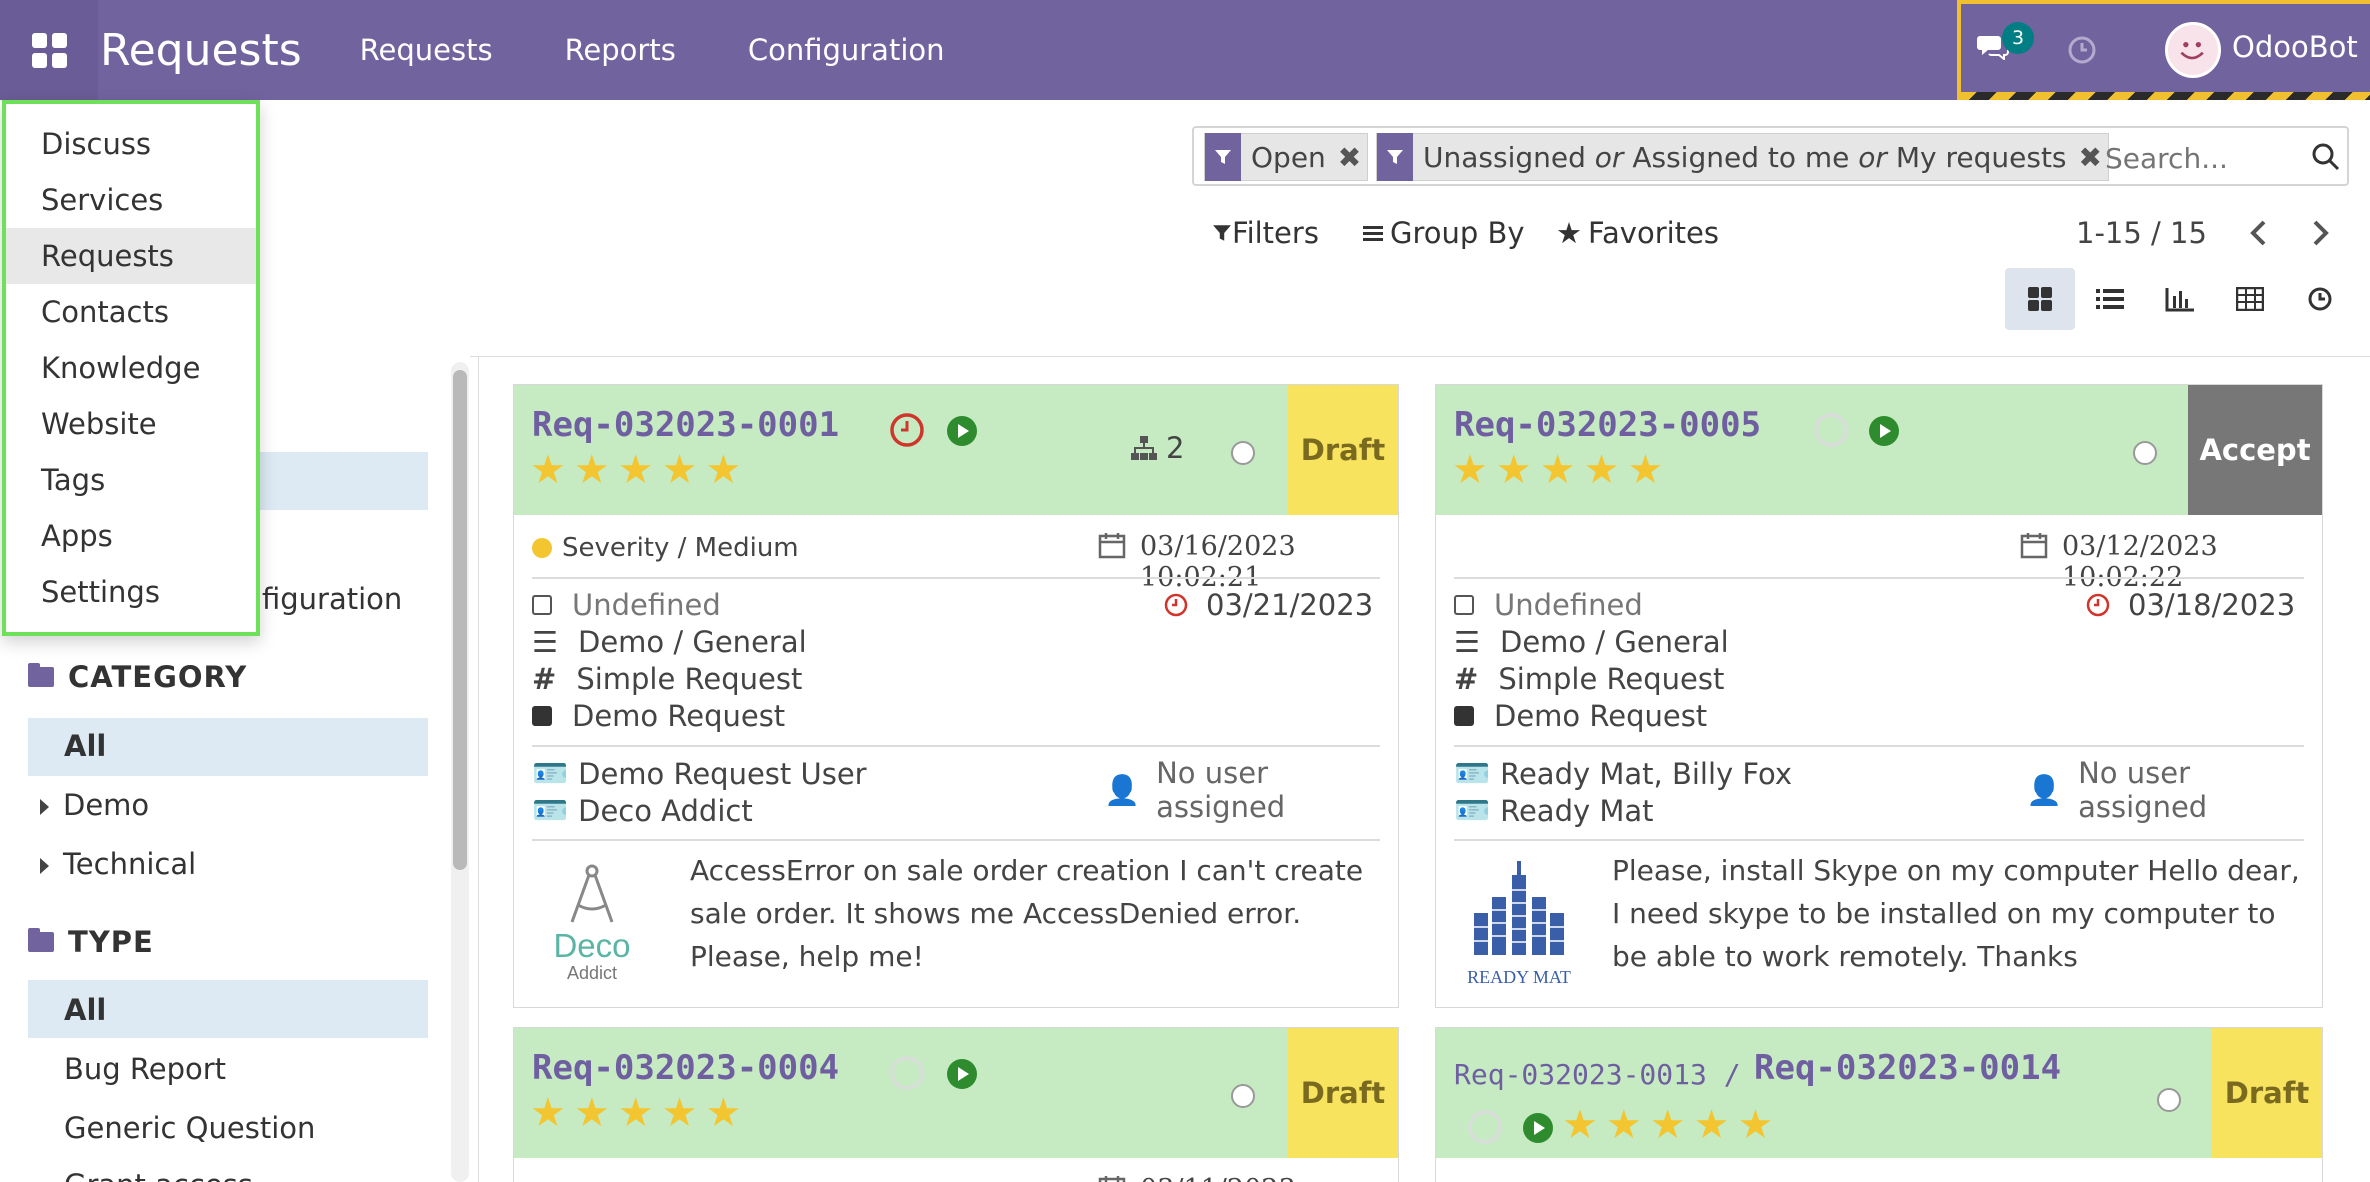  I want to click on filter-icon, so click(1223, 157).